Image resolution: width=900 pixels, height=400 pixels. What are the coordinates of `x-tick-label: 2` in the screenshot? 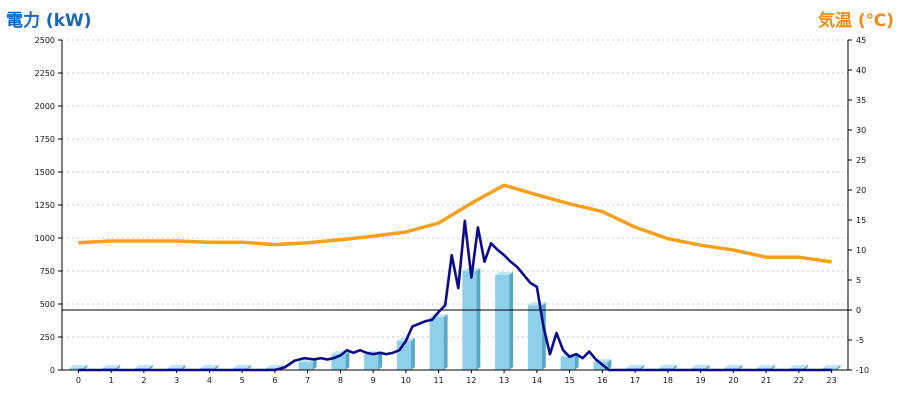 It's located at (143, 380).